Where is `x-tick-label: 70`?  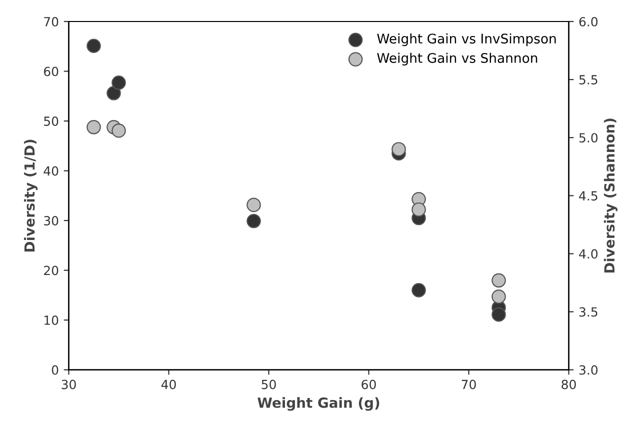 x-tick-label: 70 is located at coordinates (469, 385).